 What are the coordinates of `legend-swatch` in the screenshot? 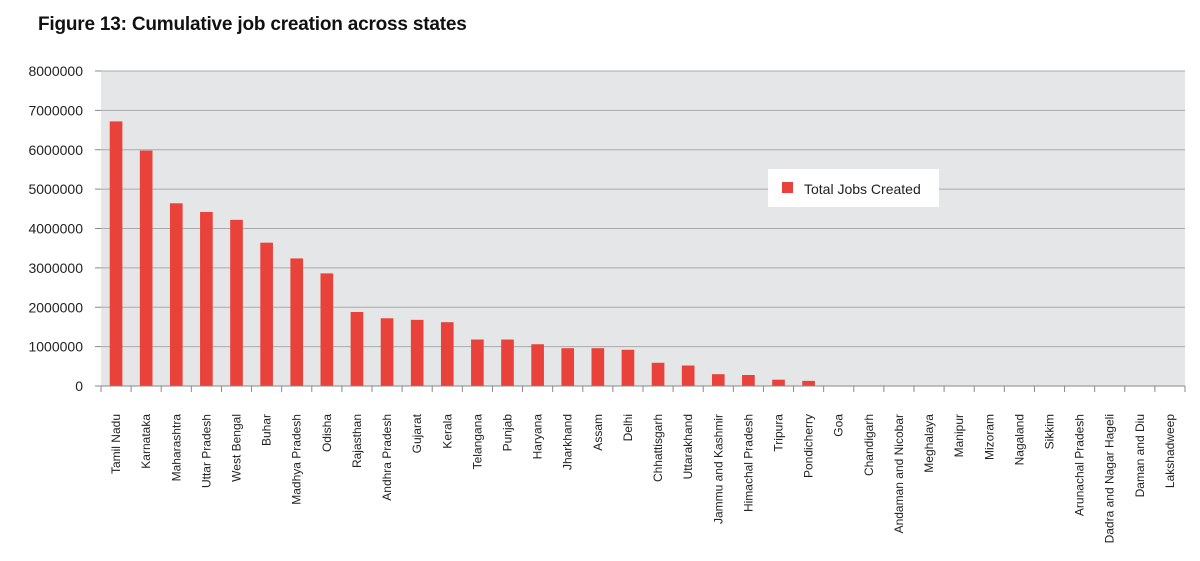 It's located at (787, 187).